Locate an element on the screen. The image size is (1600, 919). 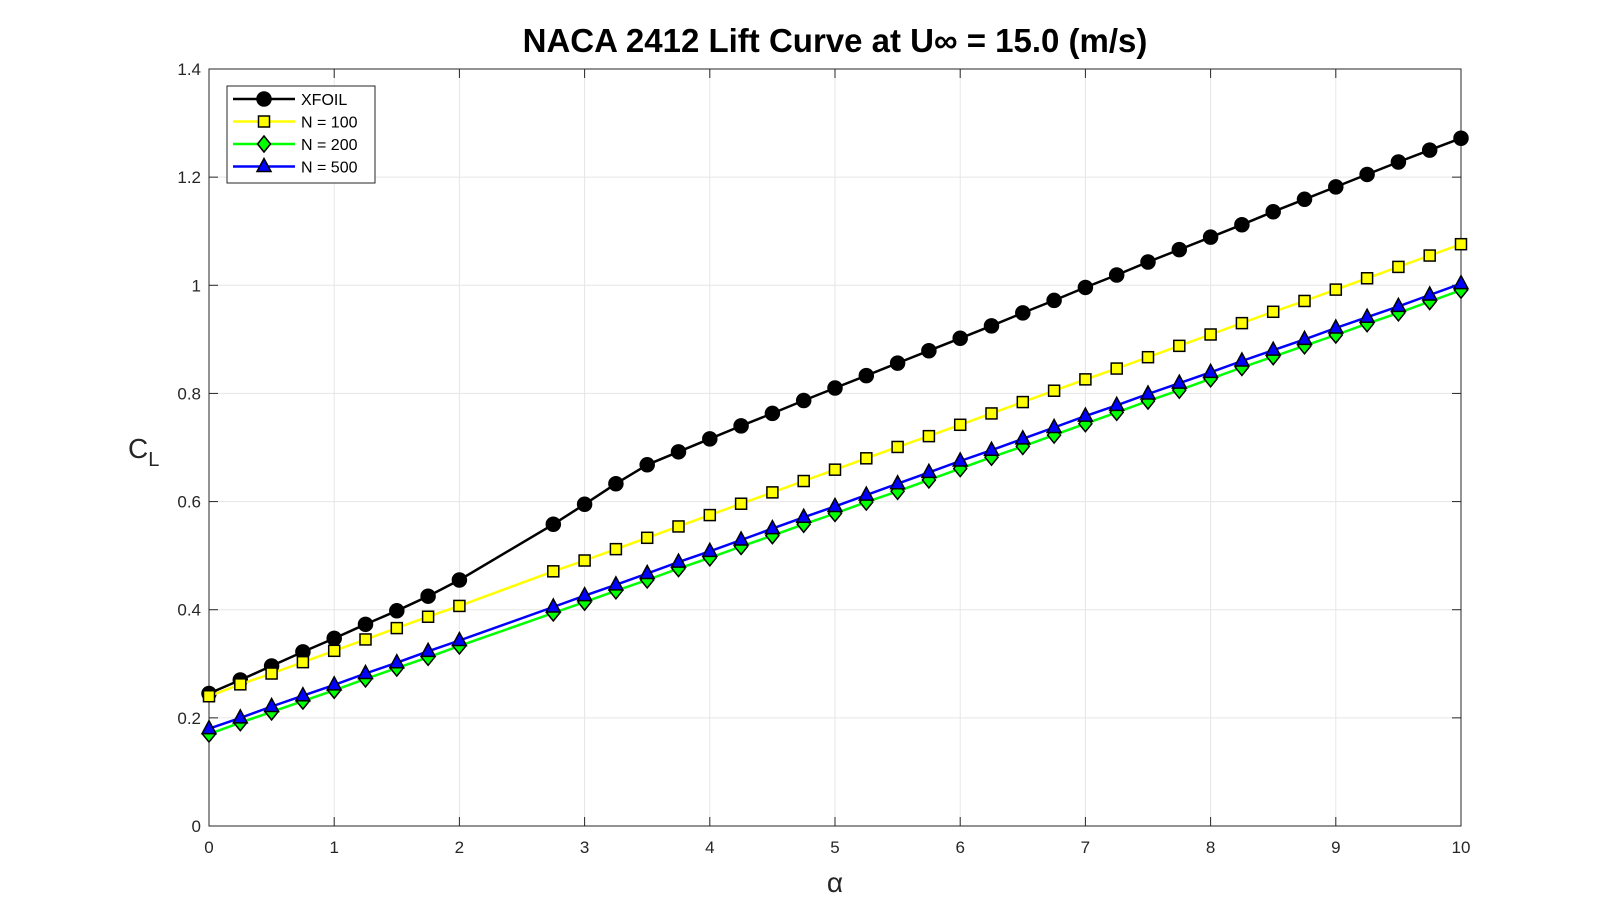
x-tick-label: 3 is located at coordinates (584, 847).